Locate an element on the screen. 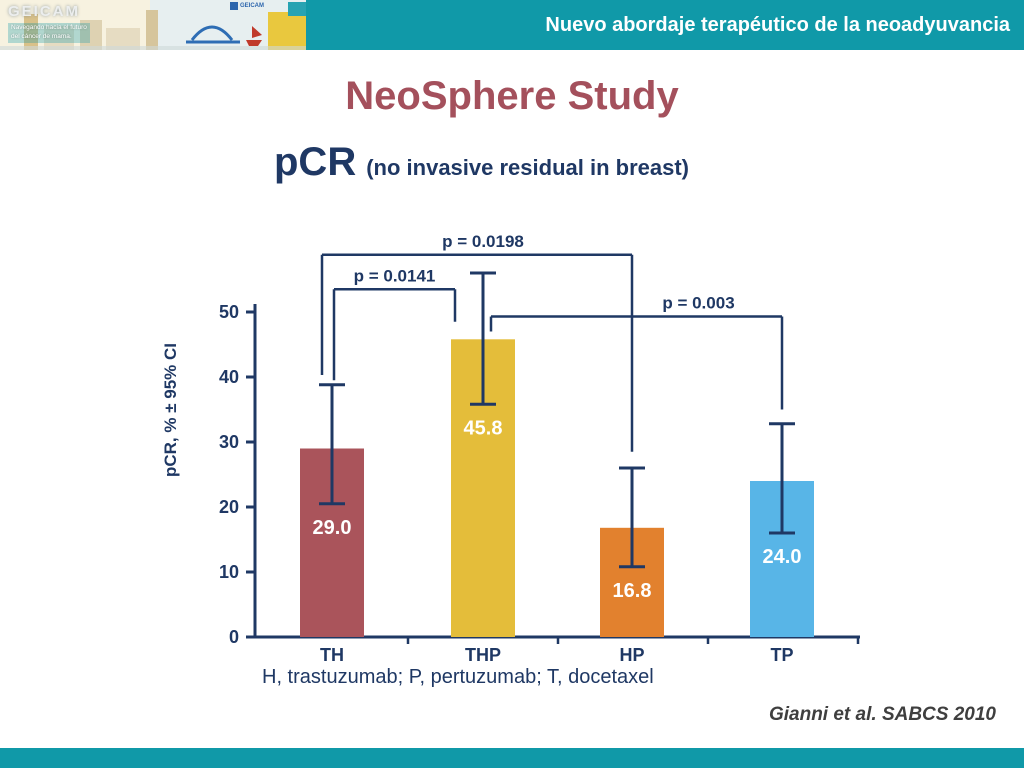 This screenshot has width=1024, height=768. citation: Gianni et al. SABCS 2010 is located at coordinates (882, 714).